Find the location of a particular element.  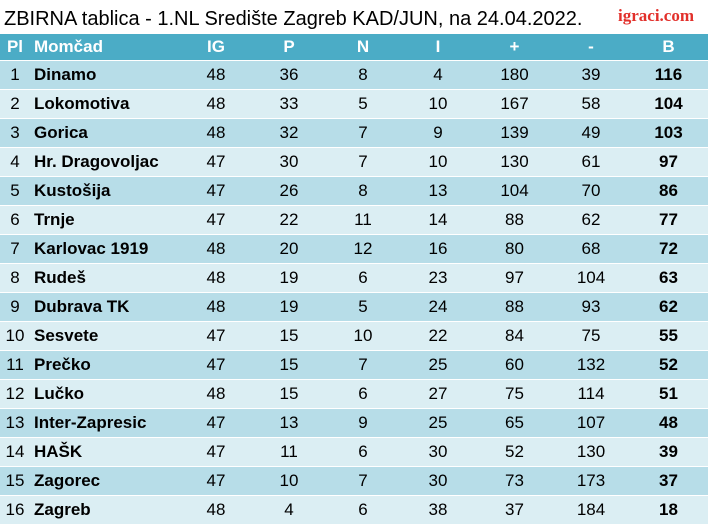

table-row: 14 HAŠK 47 11 6 30 52 130 39 is located at coordinates (354, 452).